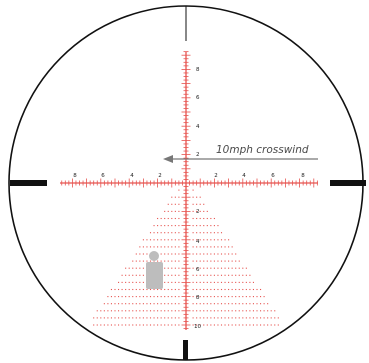 The height and width of the screenshot is (363, 369). What do you see at coordinates (198, 98) in the screenshot?
I see `v-label-up-6: 6` at bounding box center [198, 98].